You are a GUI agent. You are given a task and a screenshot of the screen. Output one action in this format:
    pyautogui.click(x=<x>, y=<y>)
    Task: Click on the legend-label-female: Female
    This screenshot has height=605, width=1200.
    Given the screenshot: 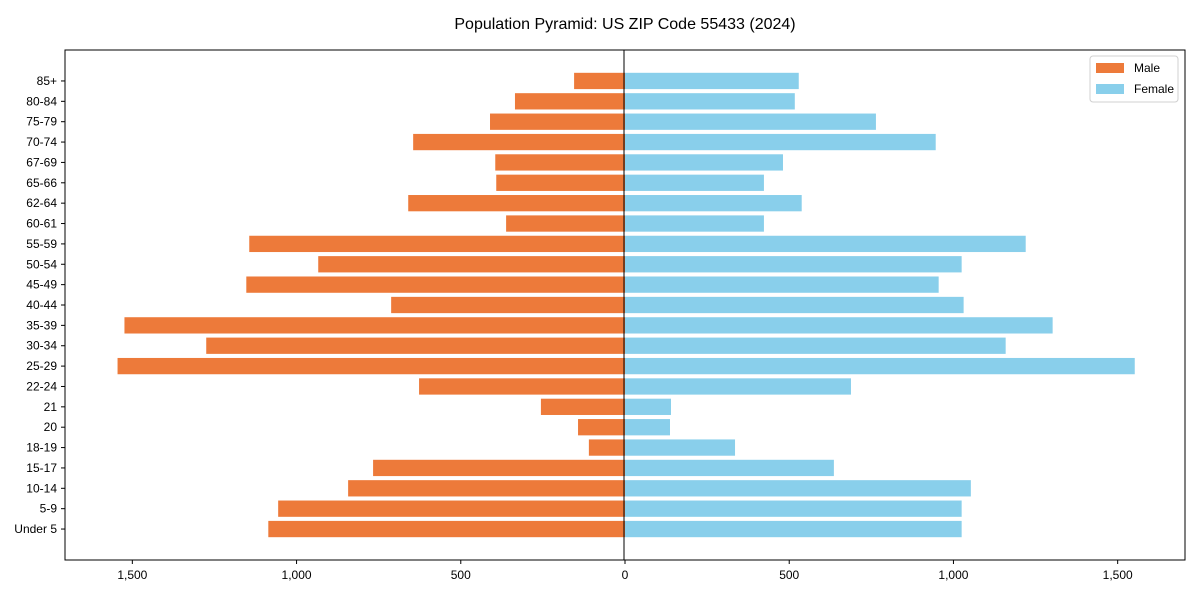 What is the action you would take?
    pyautogui.click(x=1154, y=89)
    